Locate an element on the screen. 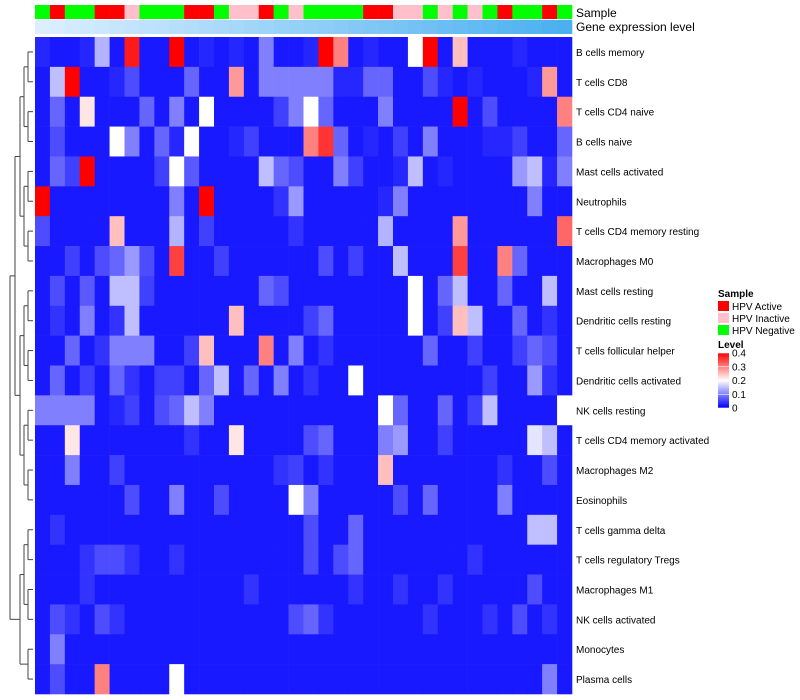 The image size is (800, 700). legend-tick-label: 0.1 is located at coordinates (739, 395).